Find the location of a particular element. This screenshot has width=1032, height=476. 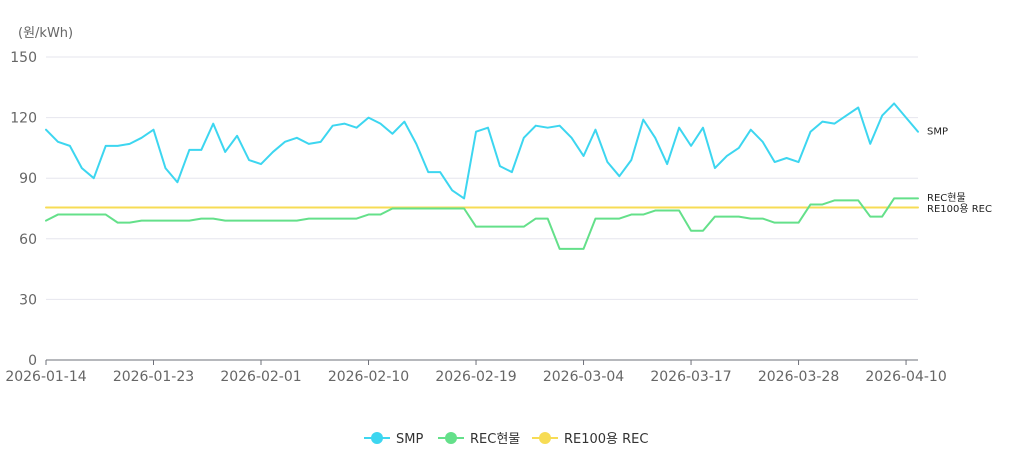

series-end-label: REC현물 is located at coordinates (946, 198).